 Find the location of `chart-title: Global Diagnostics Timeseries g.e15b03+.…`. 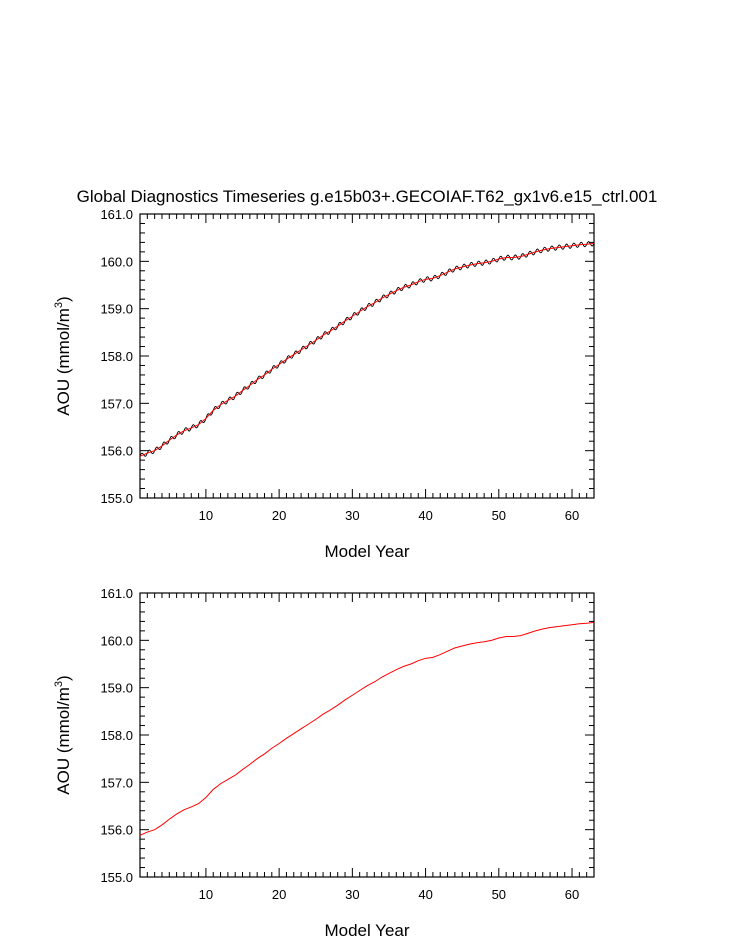

chart-title: Global Diagnostics Timeseries g.e15b03+.… is located at coordinates (367, 196).